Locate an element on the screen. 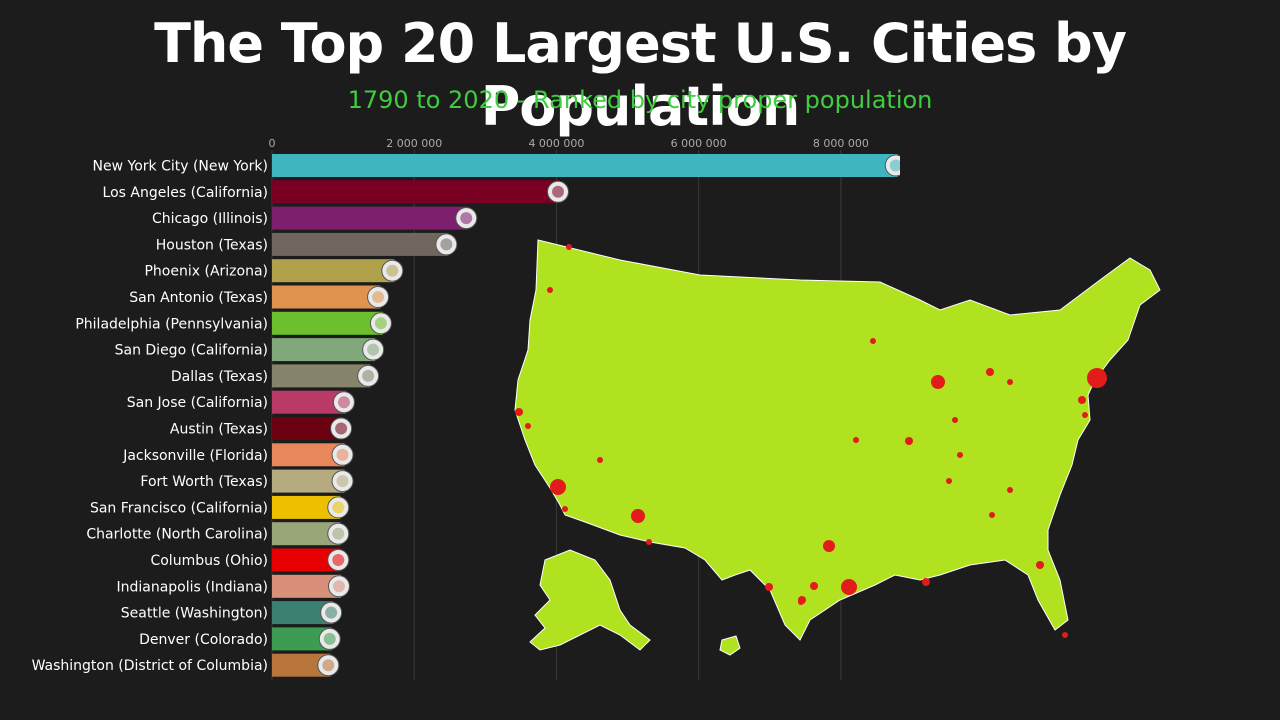 Image resolution: width=1280 pixels, height=720 pixels. category-label: Houston (Texas) is located at coordinates (212, 245).